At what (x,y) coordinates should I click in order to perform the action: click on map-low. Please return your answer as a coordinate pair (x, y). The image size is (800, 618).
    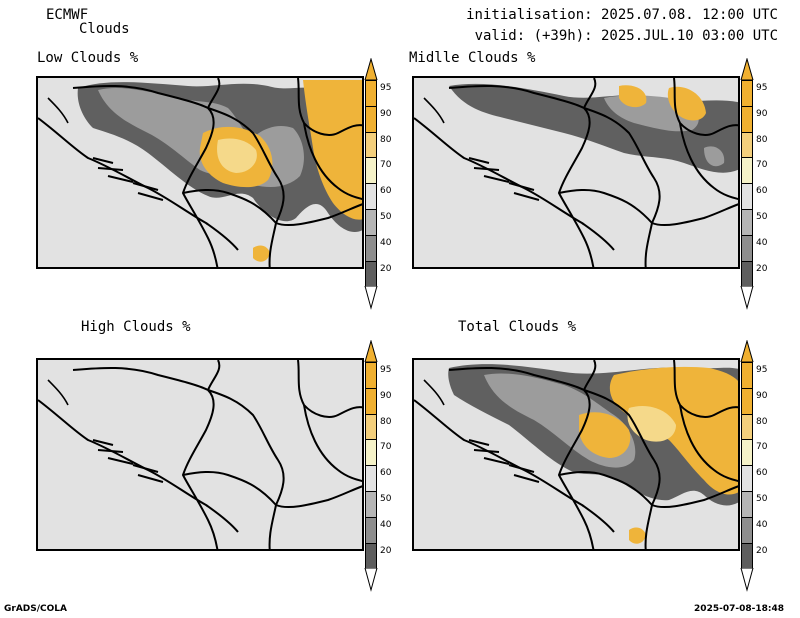
    Looking at the image, I should click on (200, 172).